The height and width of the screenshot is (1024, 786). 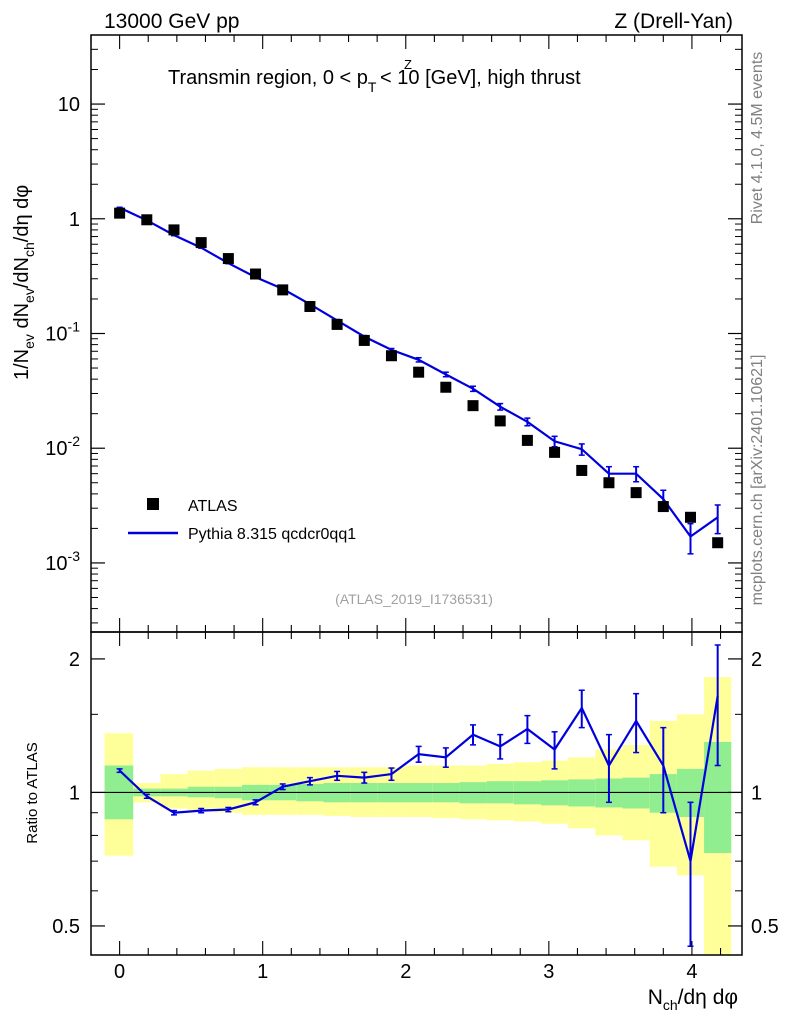 What do you see at coordinates (24, 282) in the screenshot?
I see `main-ylabel: 1/Nev dNev/dNch/dη dφ` at bounding box center [24, 282].